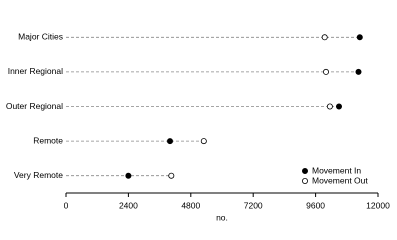  I want to click on legend-label: Movement In, so click(336, 170).